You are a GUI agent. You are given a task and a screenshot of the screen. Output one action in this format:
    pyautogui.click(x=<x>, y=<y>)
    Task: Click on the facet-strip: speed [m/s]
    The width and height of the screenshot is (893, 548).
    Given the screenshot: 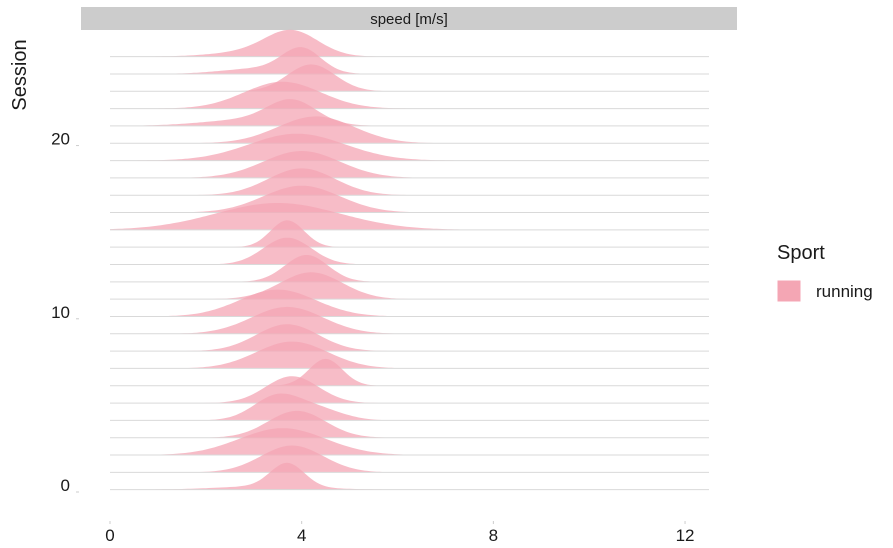 What is the action you would take?
    pyautogui.click(x=409, y=18)
    